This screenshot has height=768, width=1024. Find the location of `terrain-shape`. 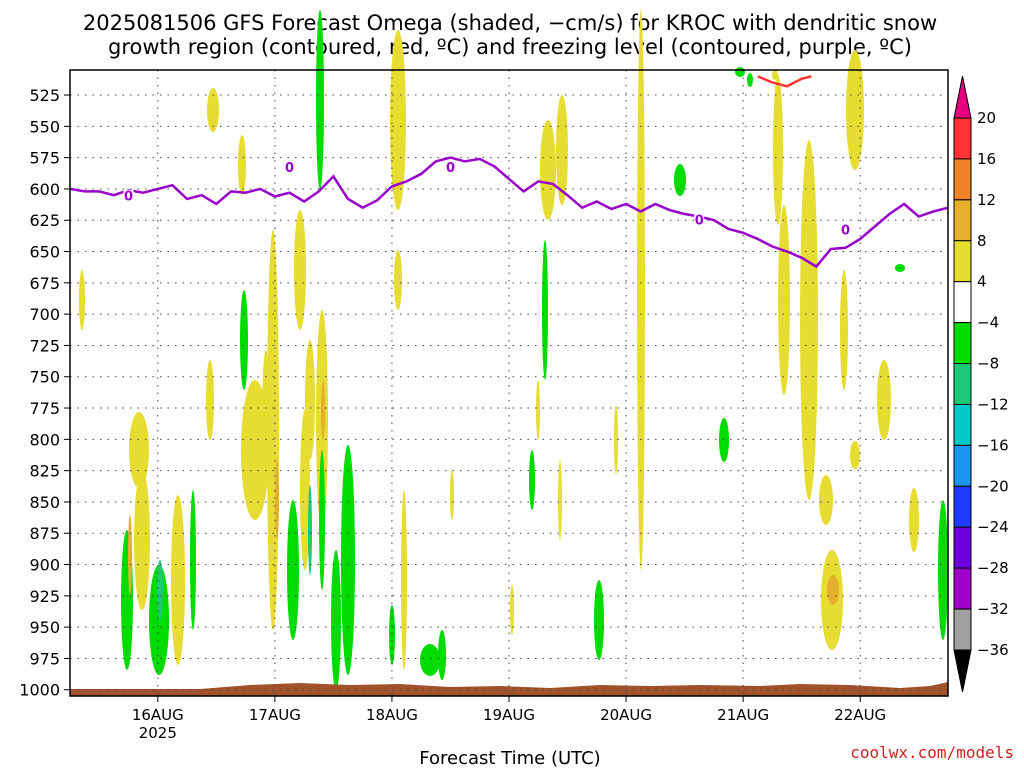

terrain-shape is located at coordinates (509, 689).